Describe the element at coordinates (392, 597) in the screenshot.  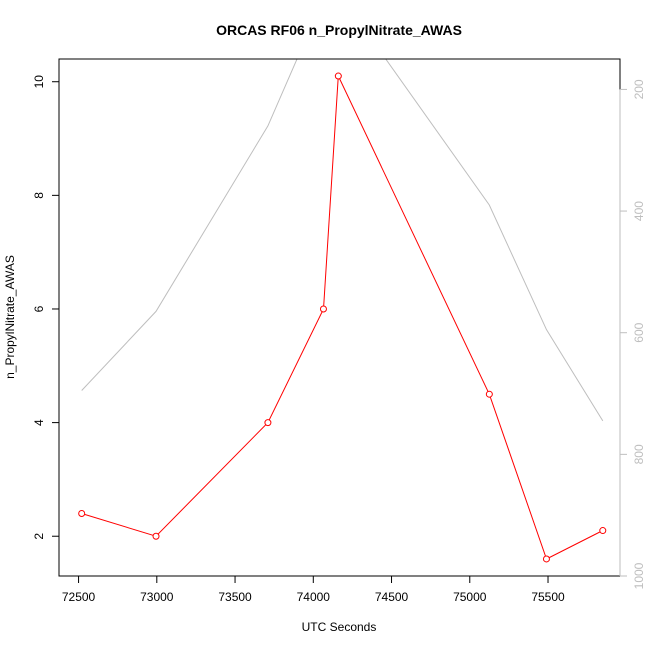
I see `x-tick-label: 74500` at that location.